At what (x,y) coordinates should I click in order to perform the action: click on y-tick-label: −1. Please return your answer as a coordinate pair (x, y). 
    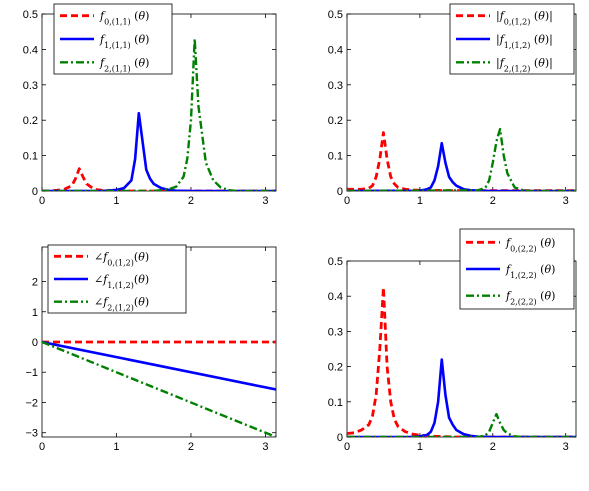
    Looking at the image, I should click on (31, 373).